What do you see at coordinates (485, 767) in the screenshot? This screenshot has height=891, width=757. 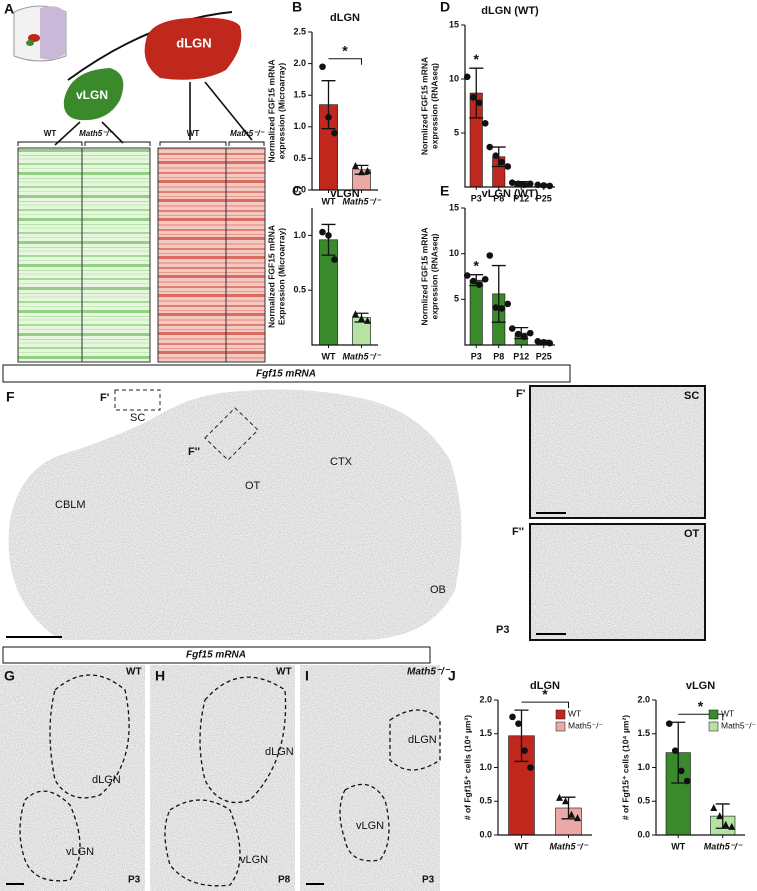 I see `y-tick-label: 1.0` at bounding box center [485, 767].